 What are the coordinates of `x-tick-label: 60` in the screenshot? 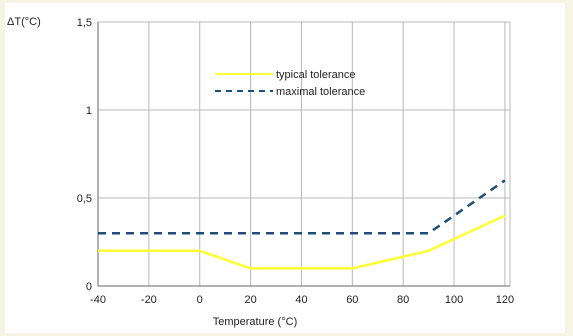 It's located at (352, 300).